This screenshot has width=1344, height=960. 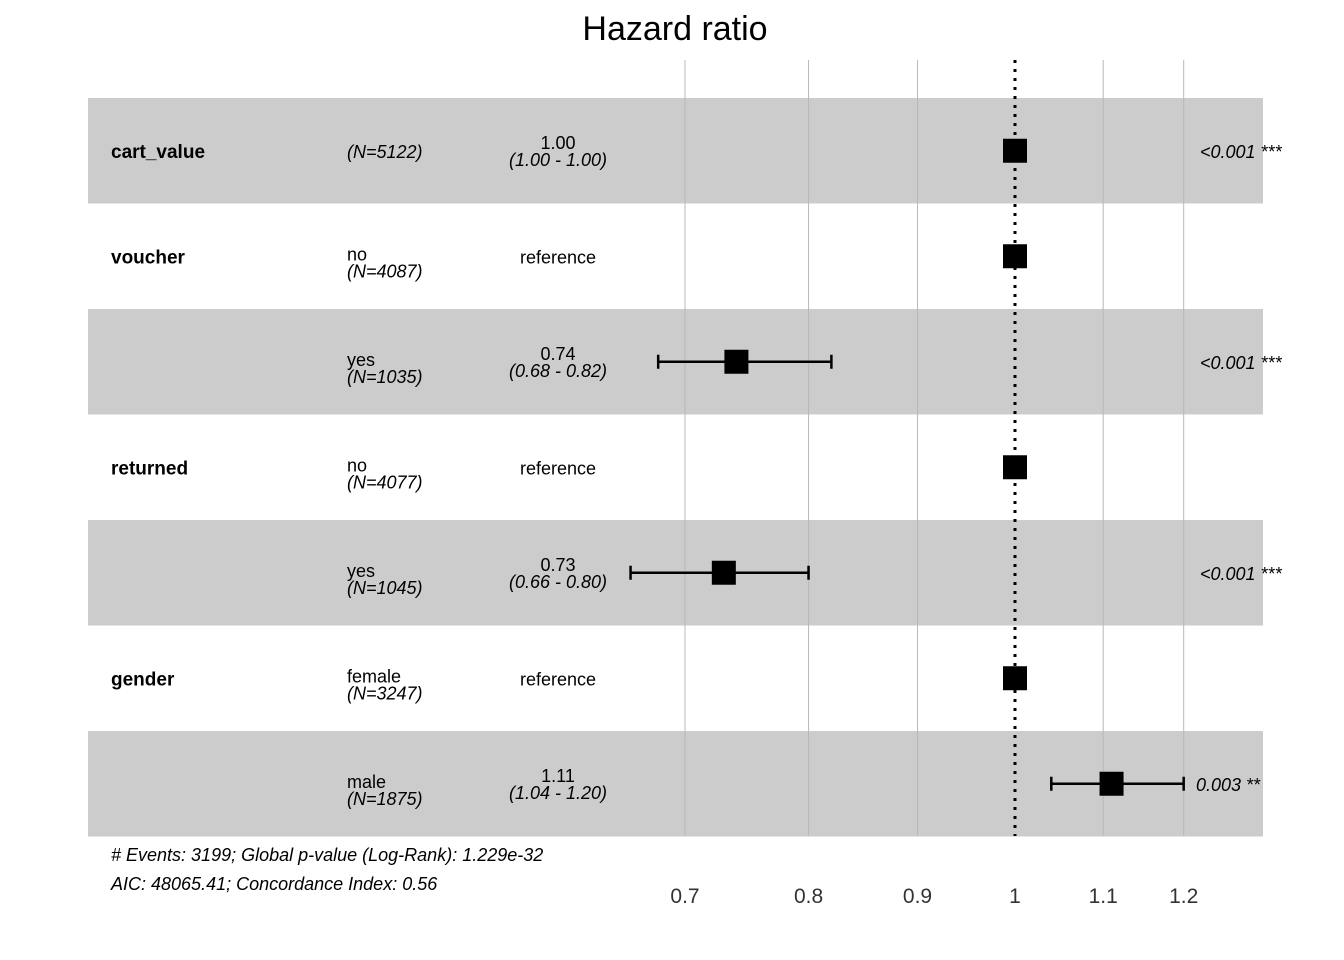 I want to click on level-label: male, so click(x=366, y=782).